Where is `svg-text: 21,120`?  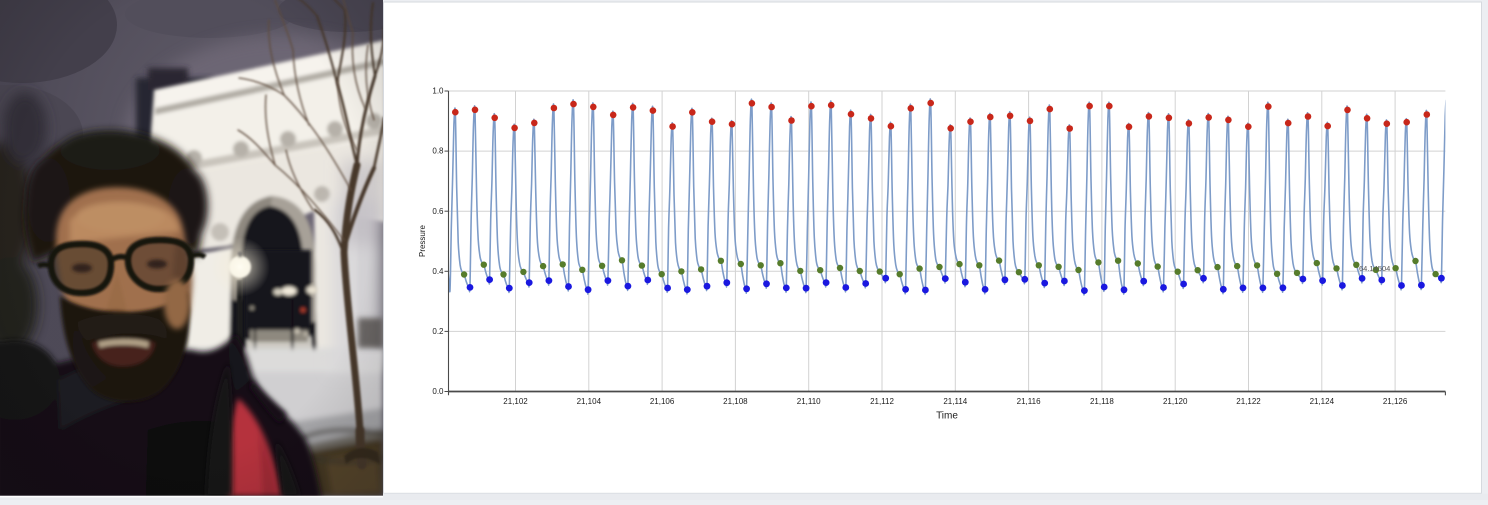
svg-text: 21,120 is located at coordinates (1175, 401).